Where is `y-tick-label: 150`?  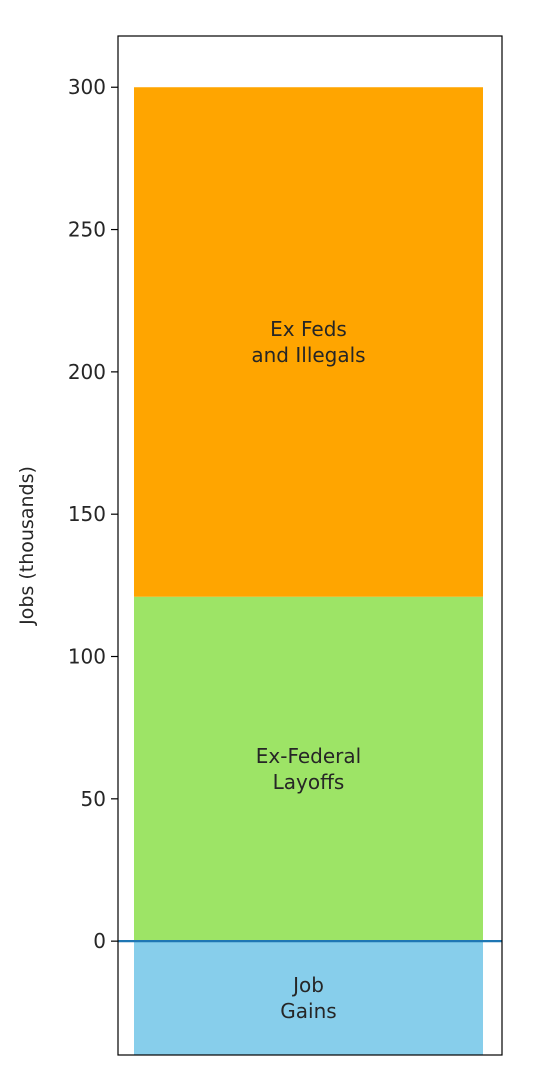
y-tick-label: 150 is located at coordinates (87, 514).